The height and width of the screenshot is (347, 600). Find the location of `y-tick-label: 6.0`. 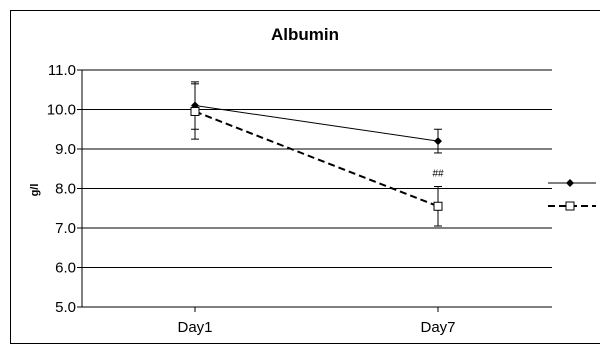

y-tick-label: 6.0 is located at coordinates (65, 268).